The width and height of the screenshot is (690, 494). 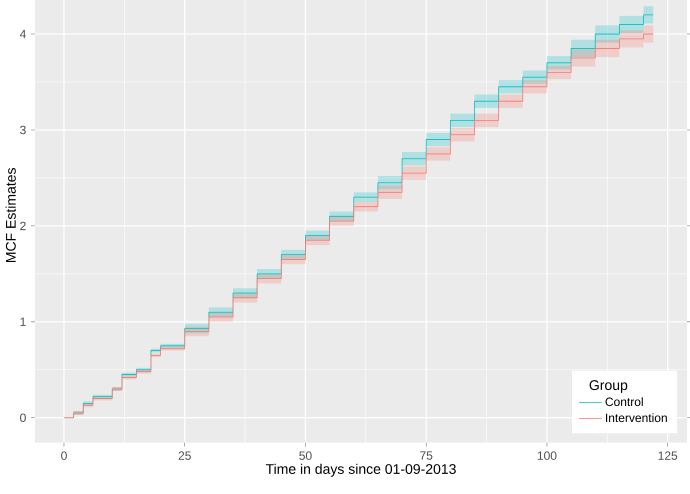 What do you see at coordinates (624, 401) in the screenshot?
I see `legend-label: Control` at bounding box center [624, 401].